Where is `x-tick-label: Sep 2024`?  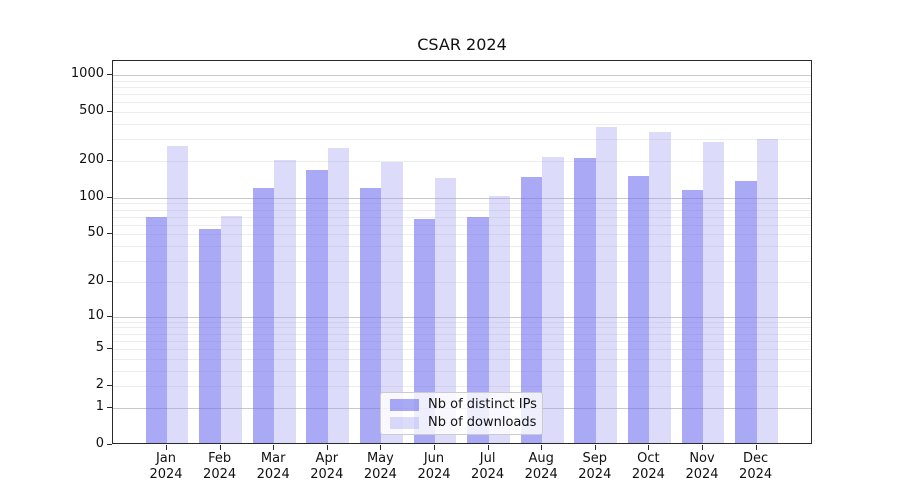 x-tick-label: Sep 2024 is located at coordinates (595, 467).